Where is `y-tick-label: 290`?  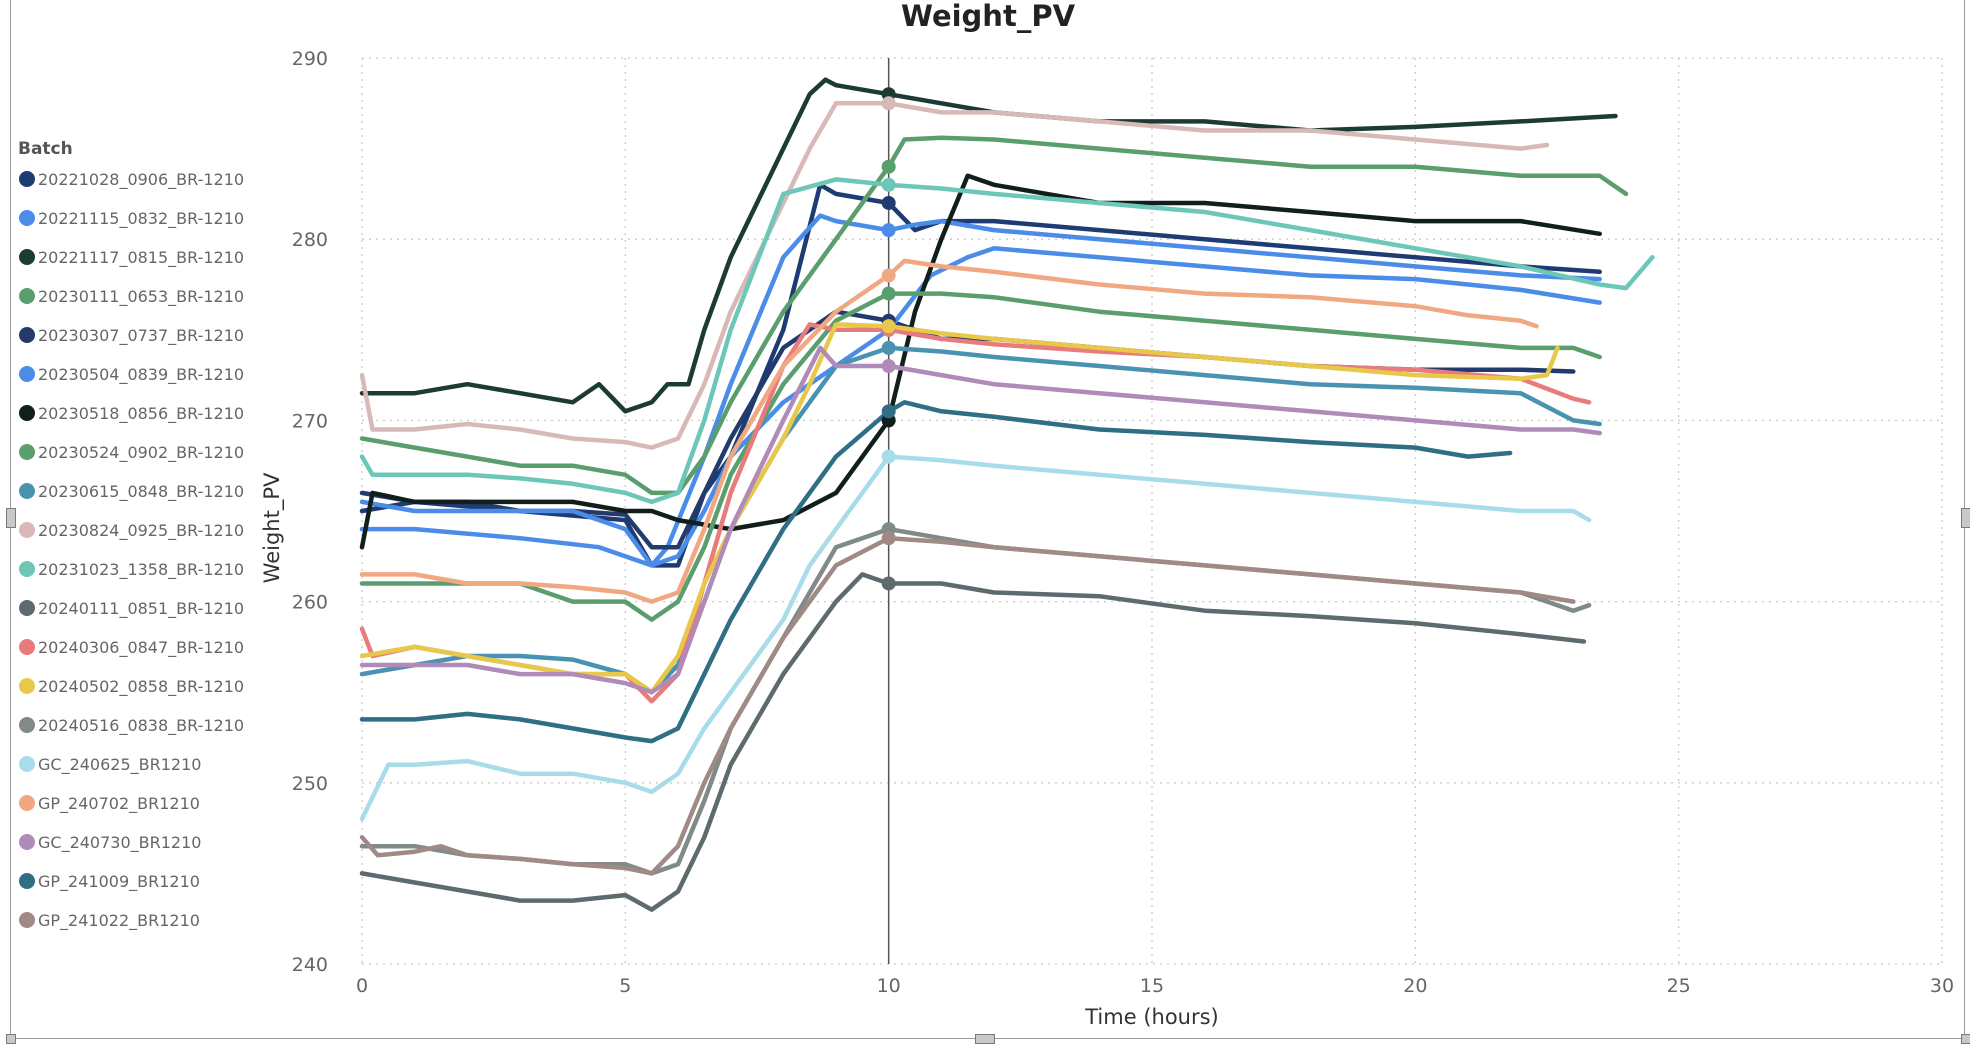
y-tick-label: 290 is located at coordinates (310, 59).